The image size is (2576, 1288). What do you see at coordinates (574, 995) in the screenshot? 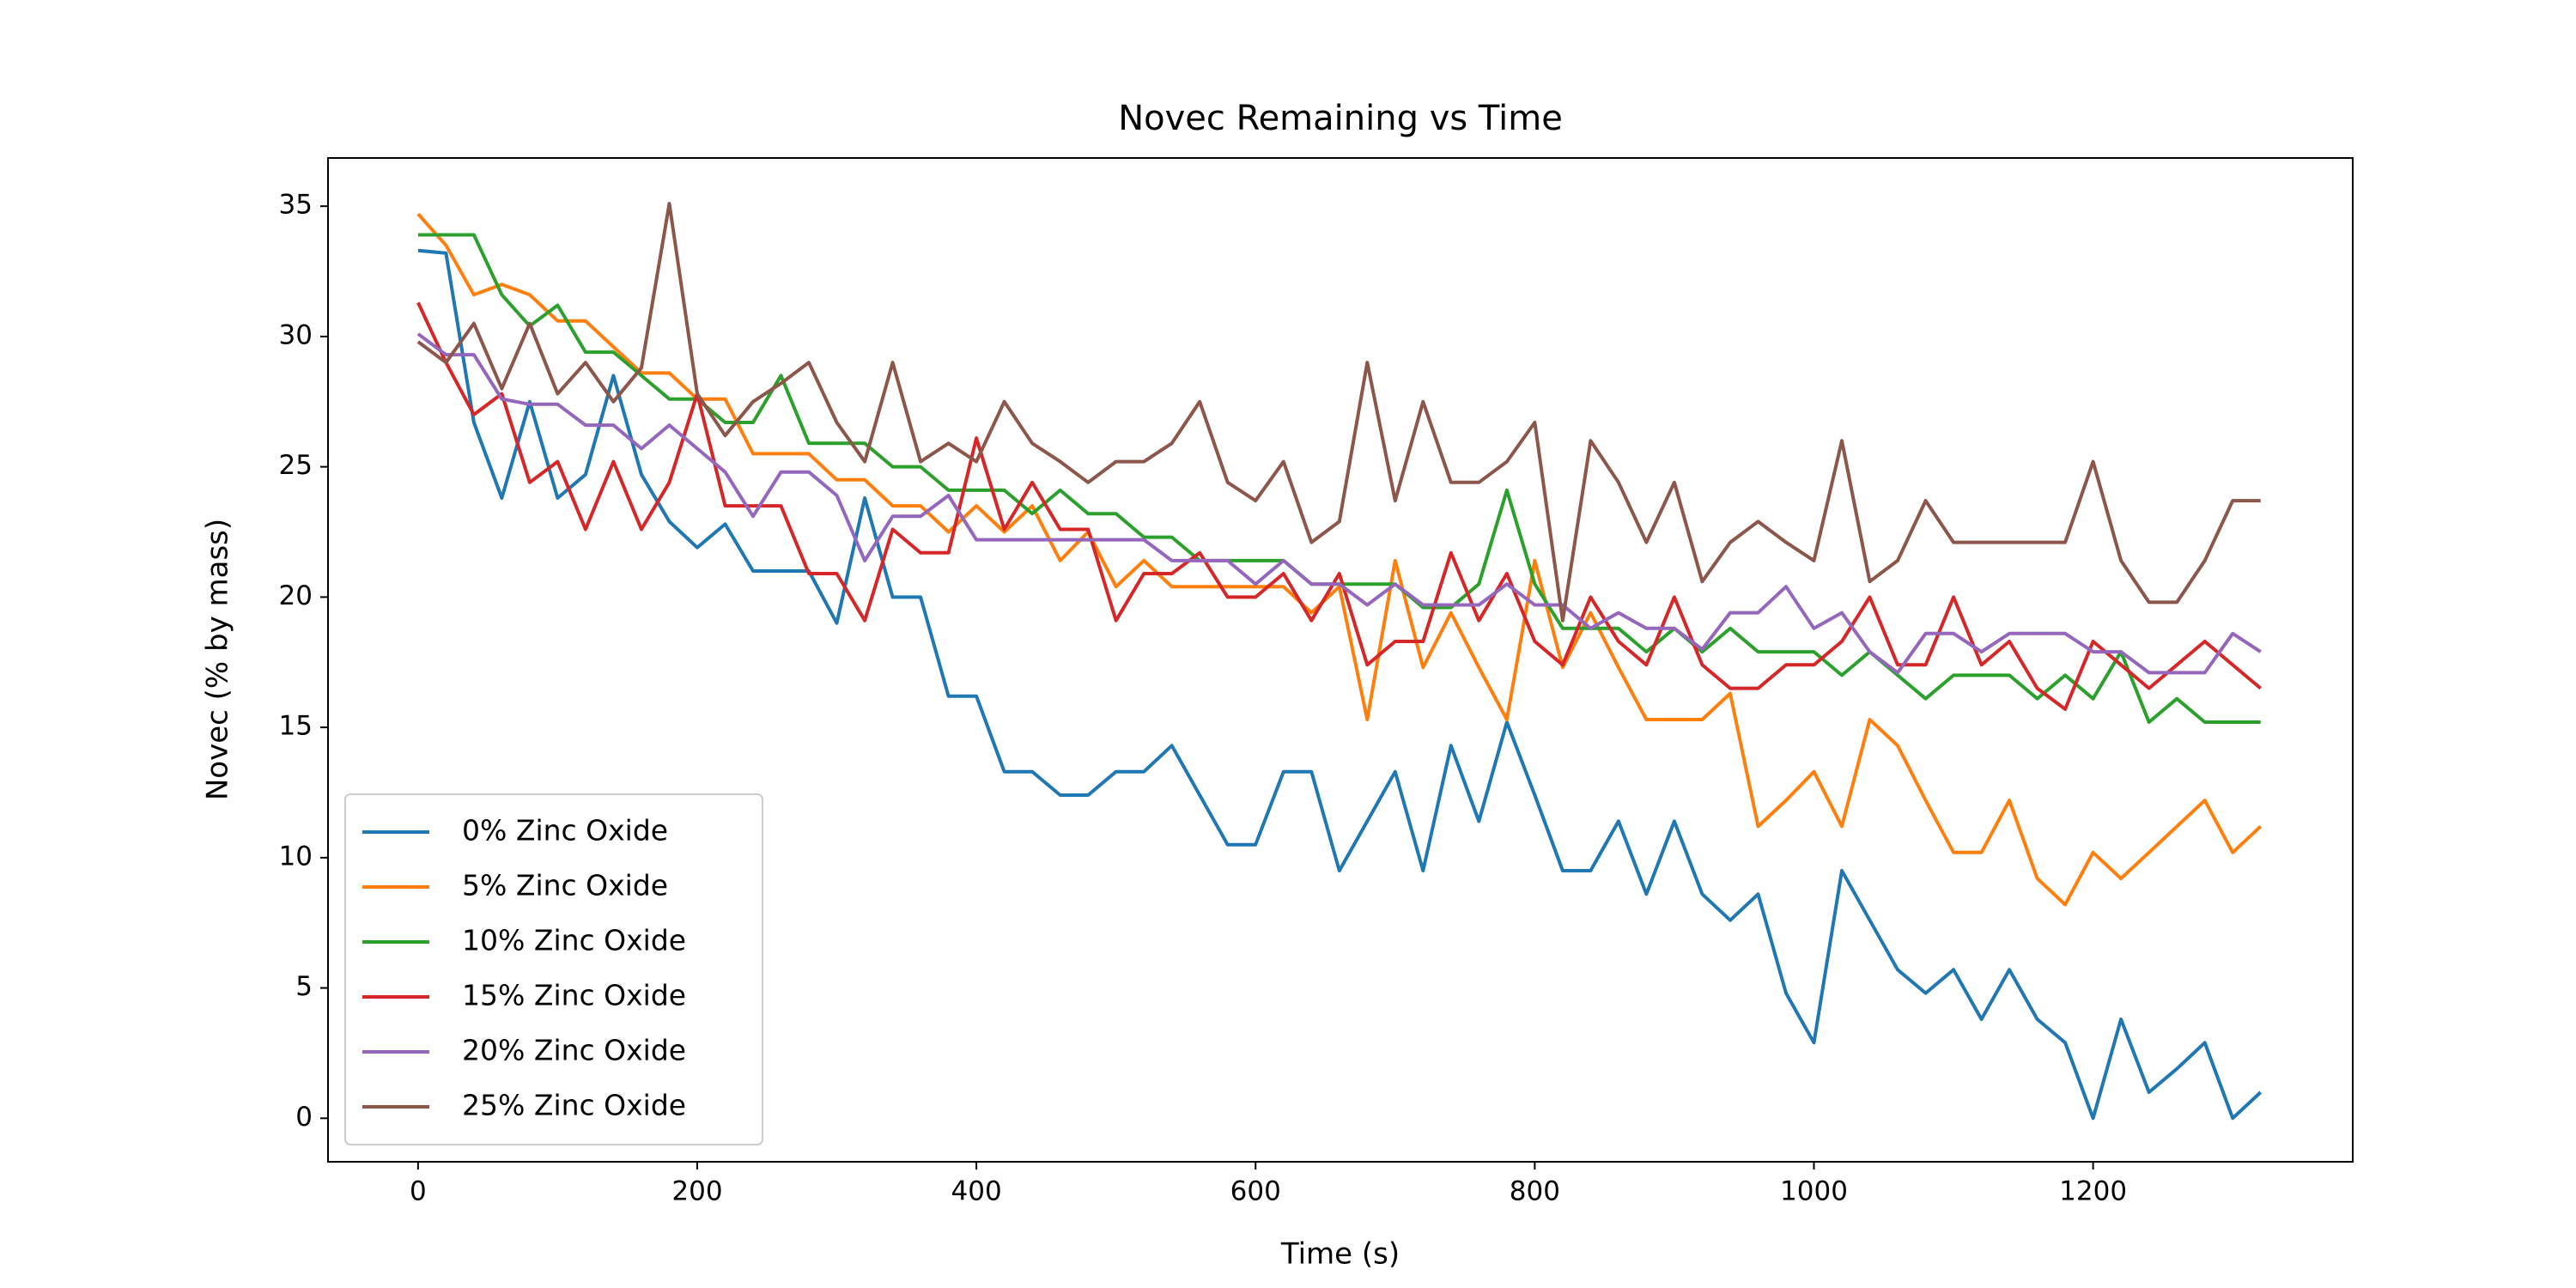
I see `legend-label: 15% Zinc Oxide` at bounding box center [574, 995].